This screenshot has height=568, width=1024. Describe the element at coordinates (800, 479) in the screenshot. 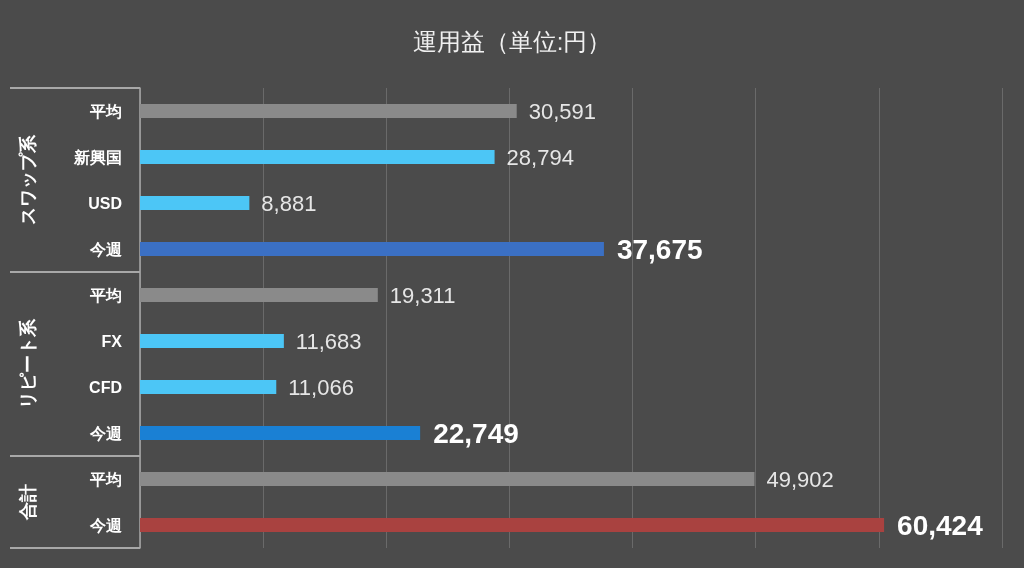

I see `data-label: 49,902` at that location.